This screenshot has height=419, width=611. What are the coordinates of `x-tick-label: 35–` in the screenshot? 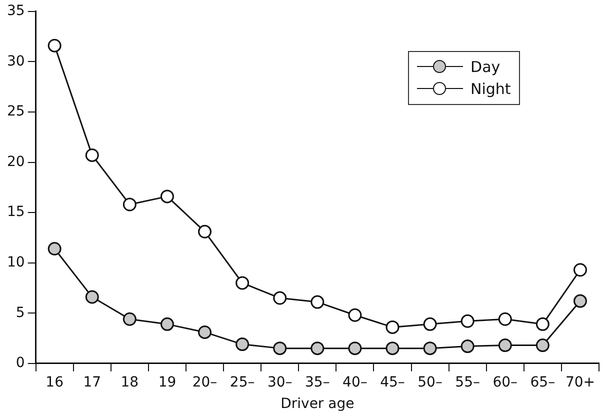 It's located at (317, 382).